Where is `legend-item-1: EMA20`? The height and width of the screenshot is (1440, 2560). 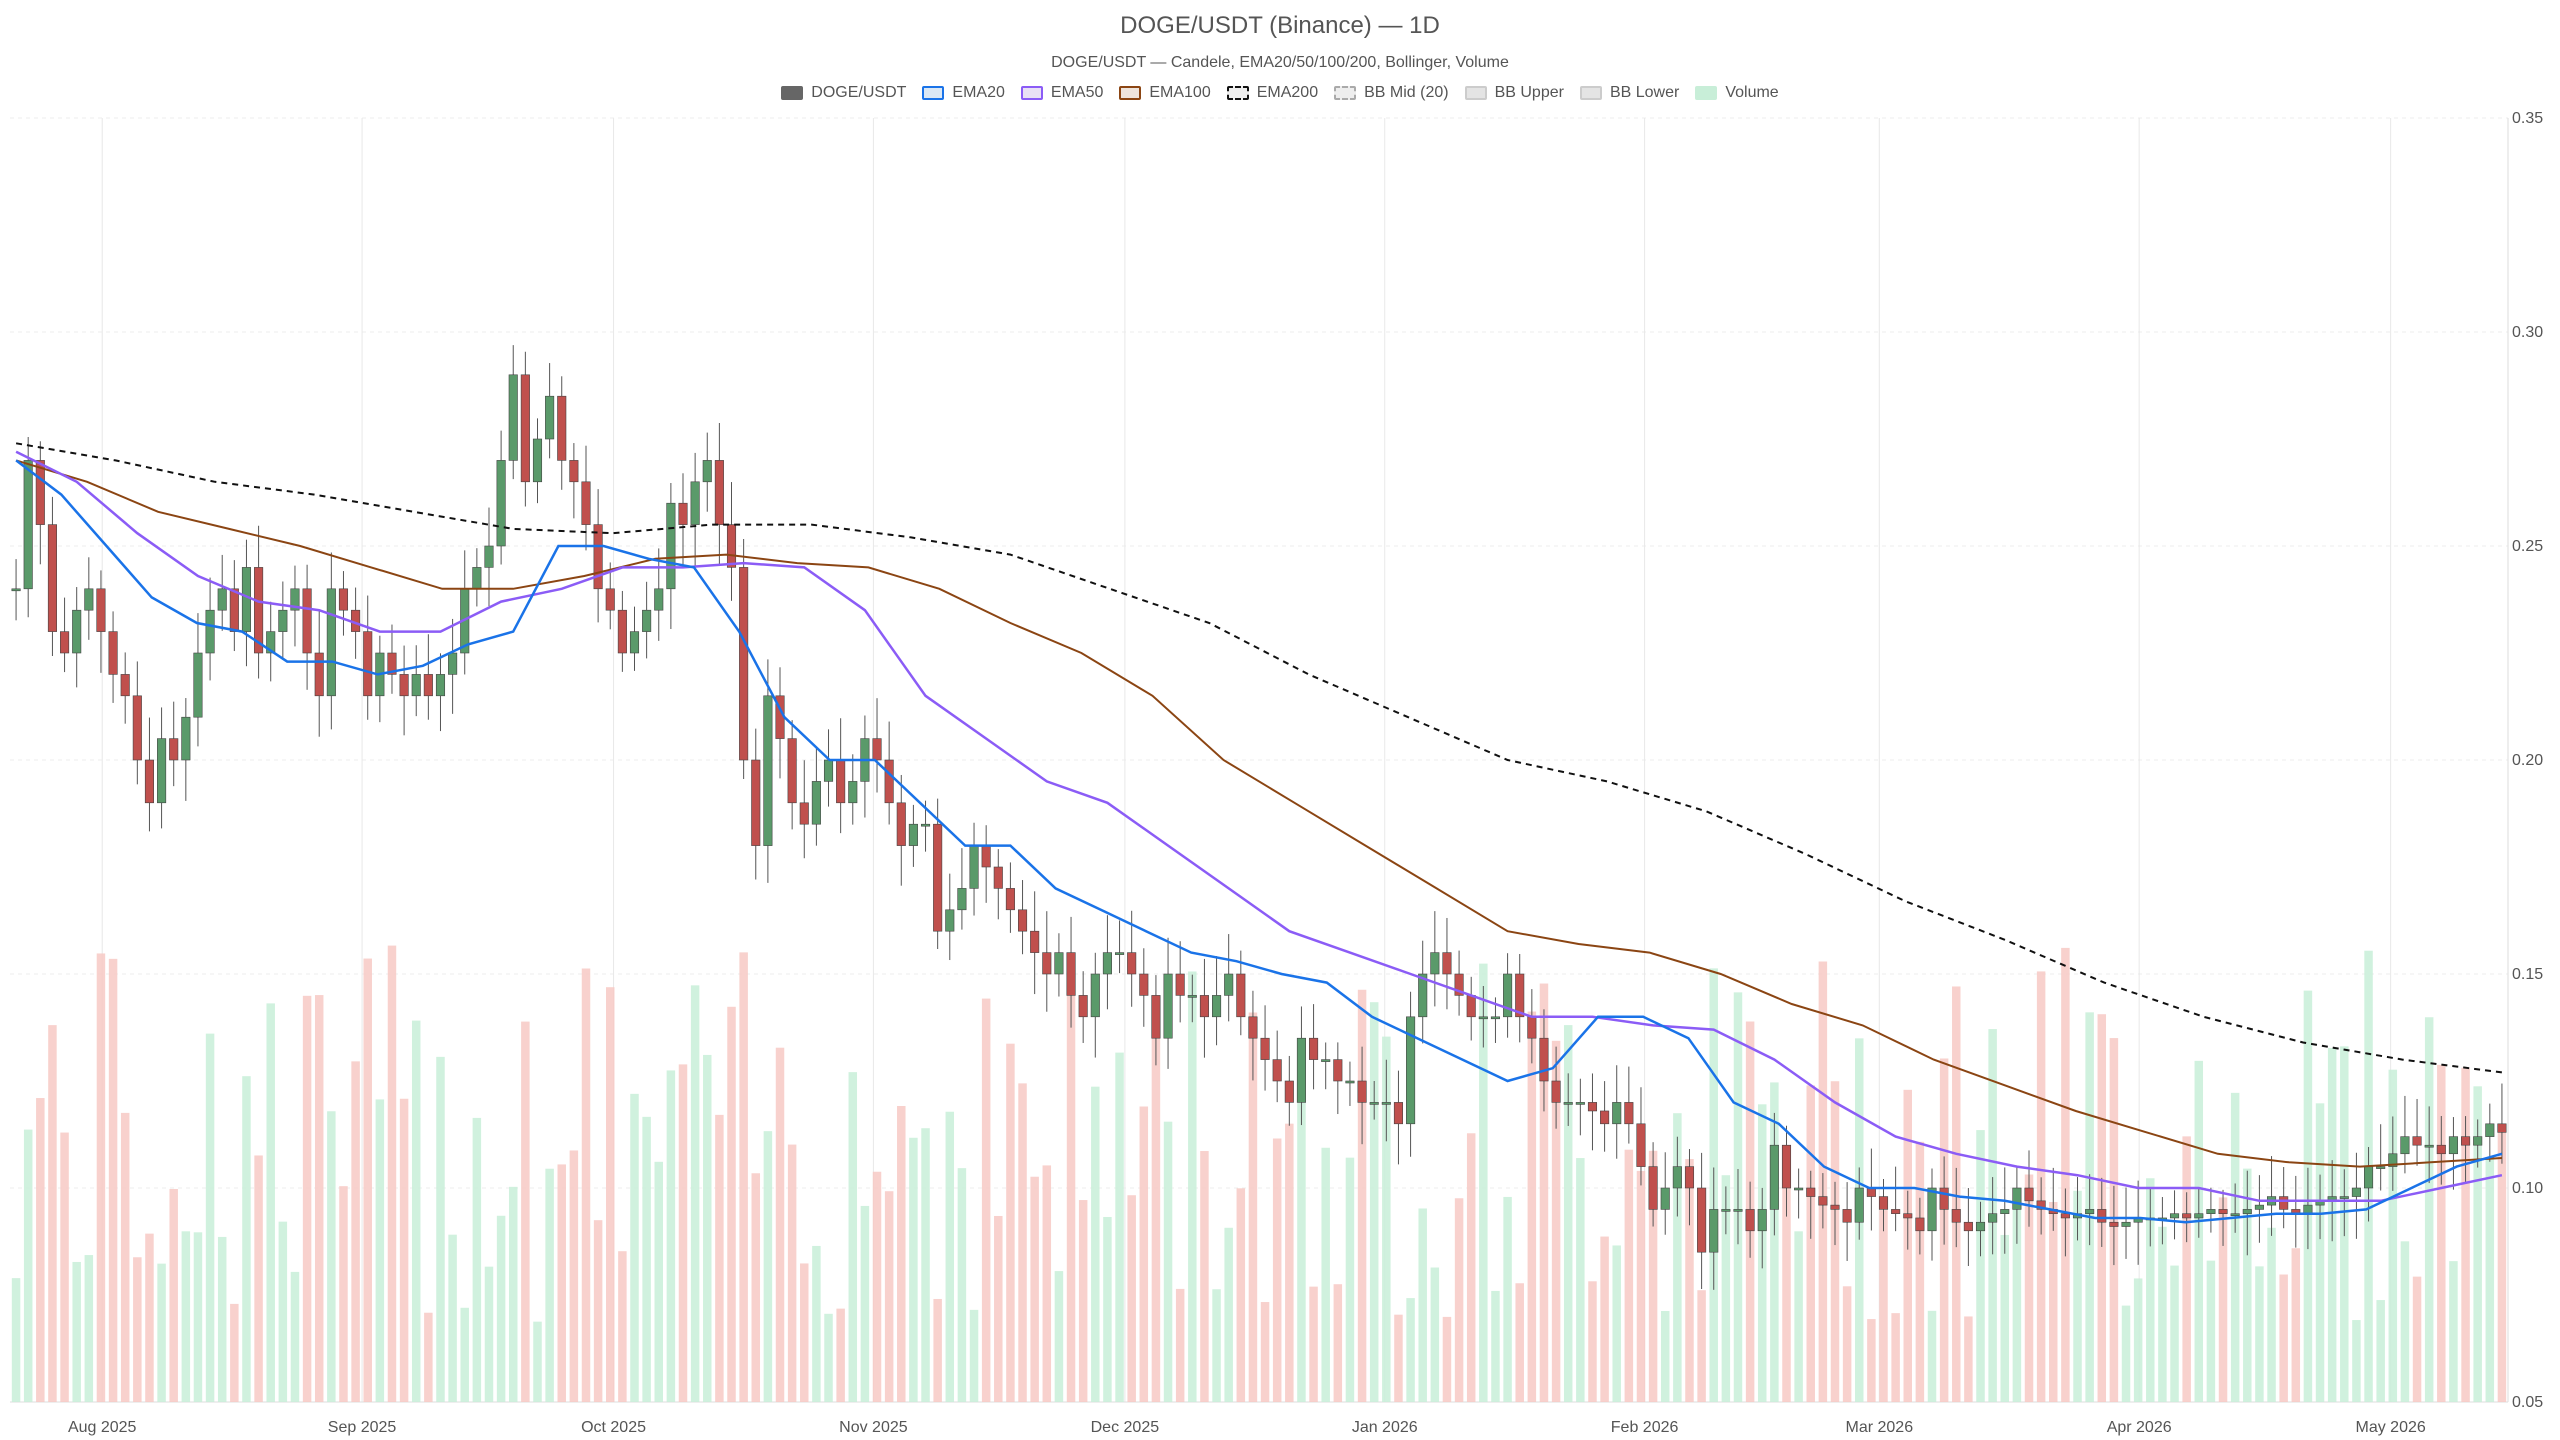 legend-item-1: EMA20 is located at coordinates (963, 93).